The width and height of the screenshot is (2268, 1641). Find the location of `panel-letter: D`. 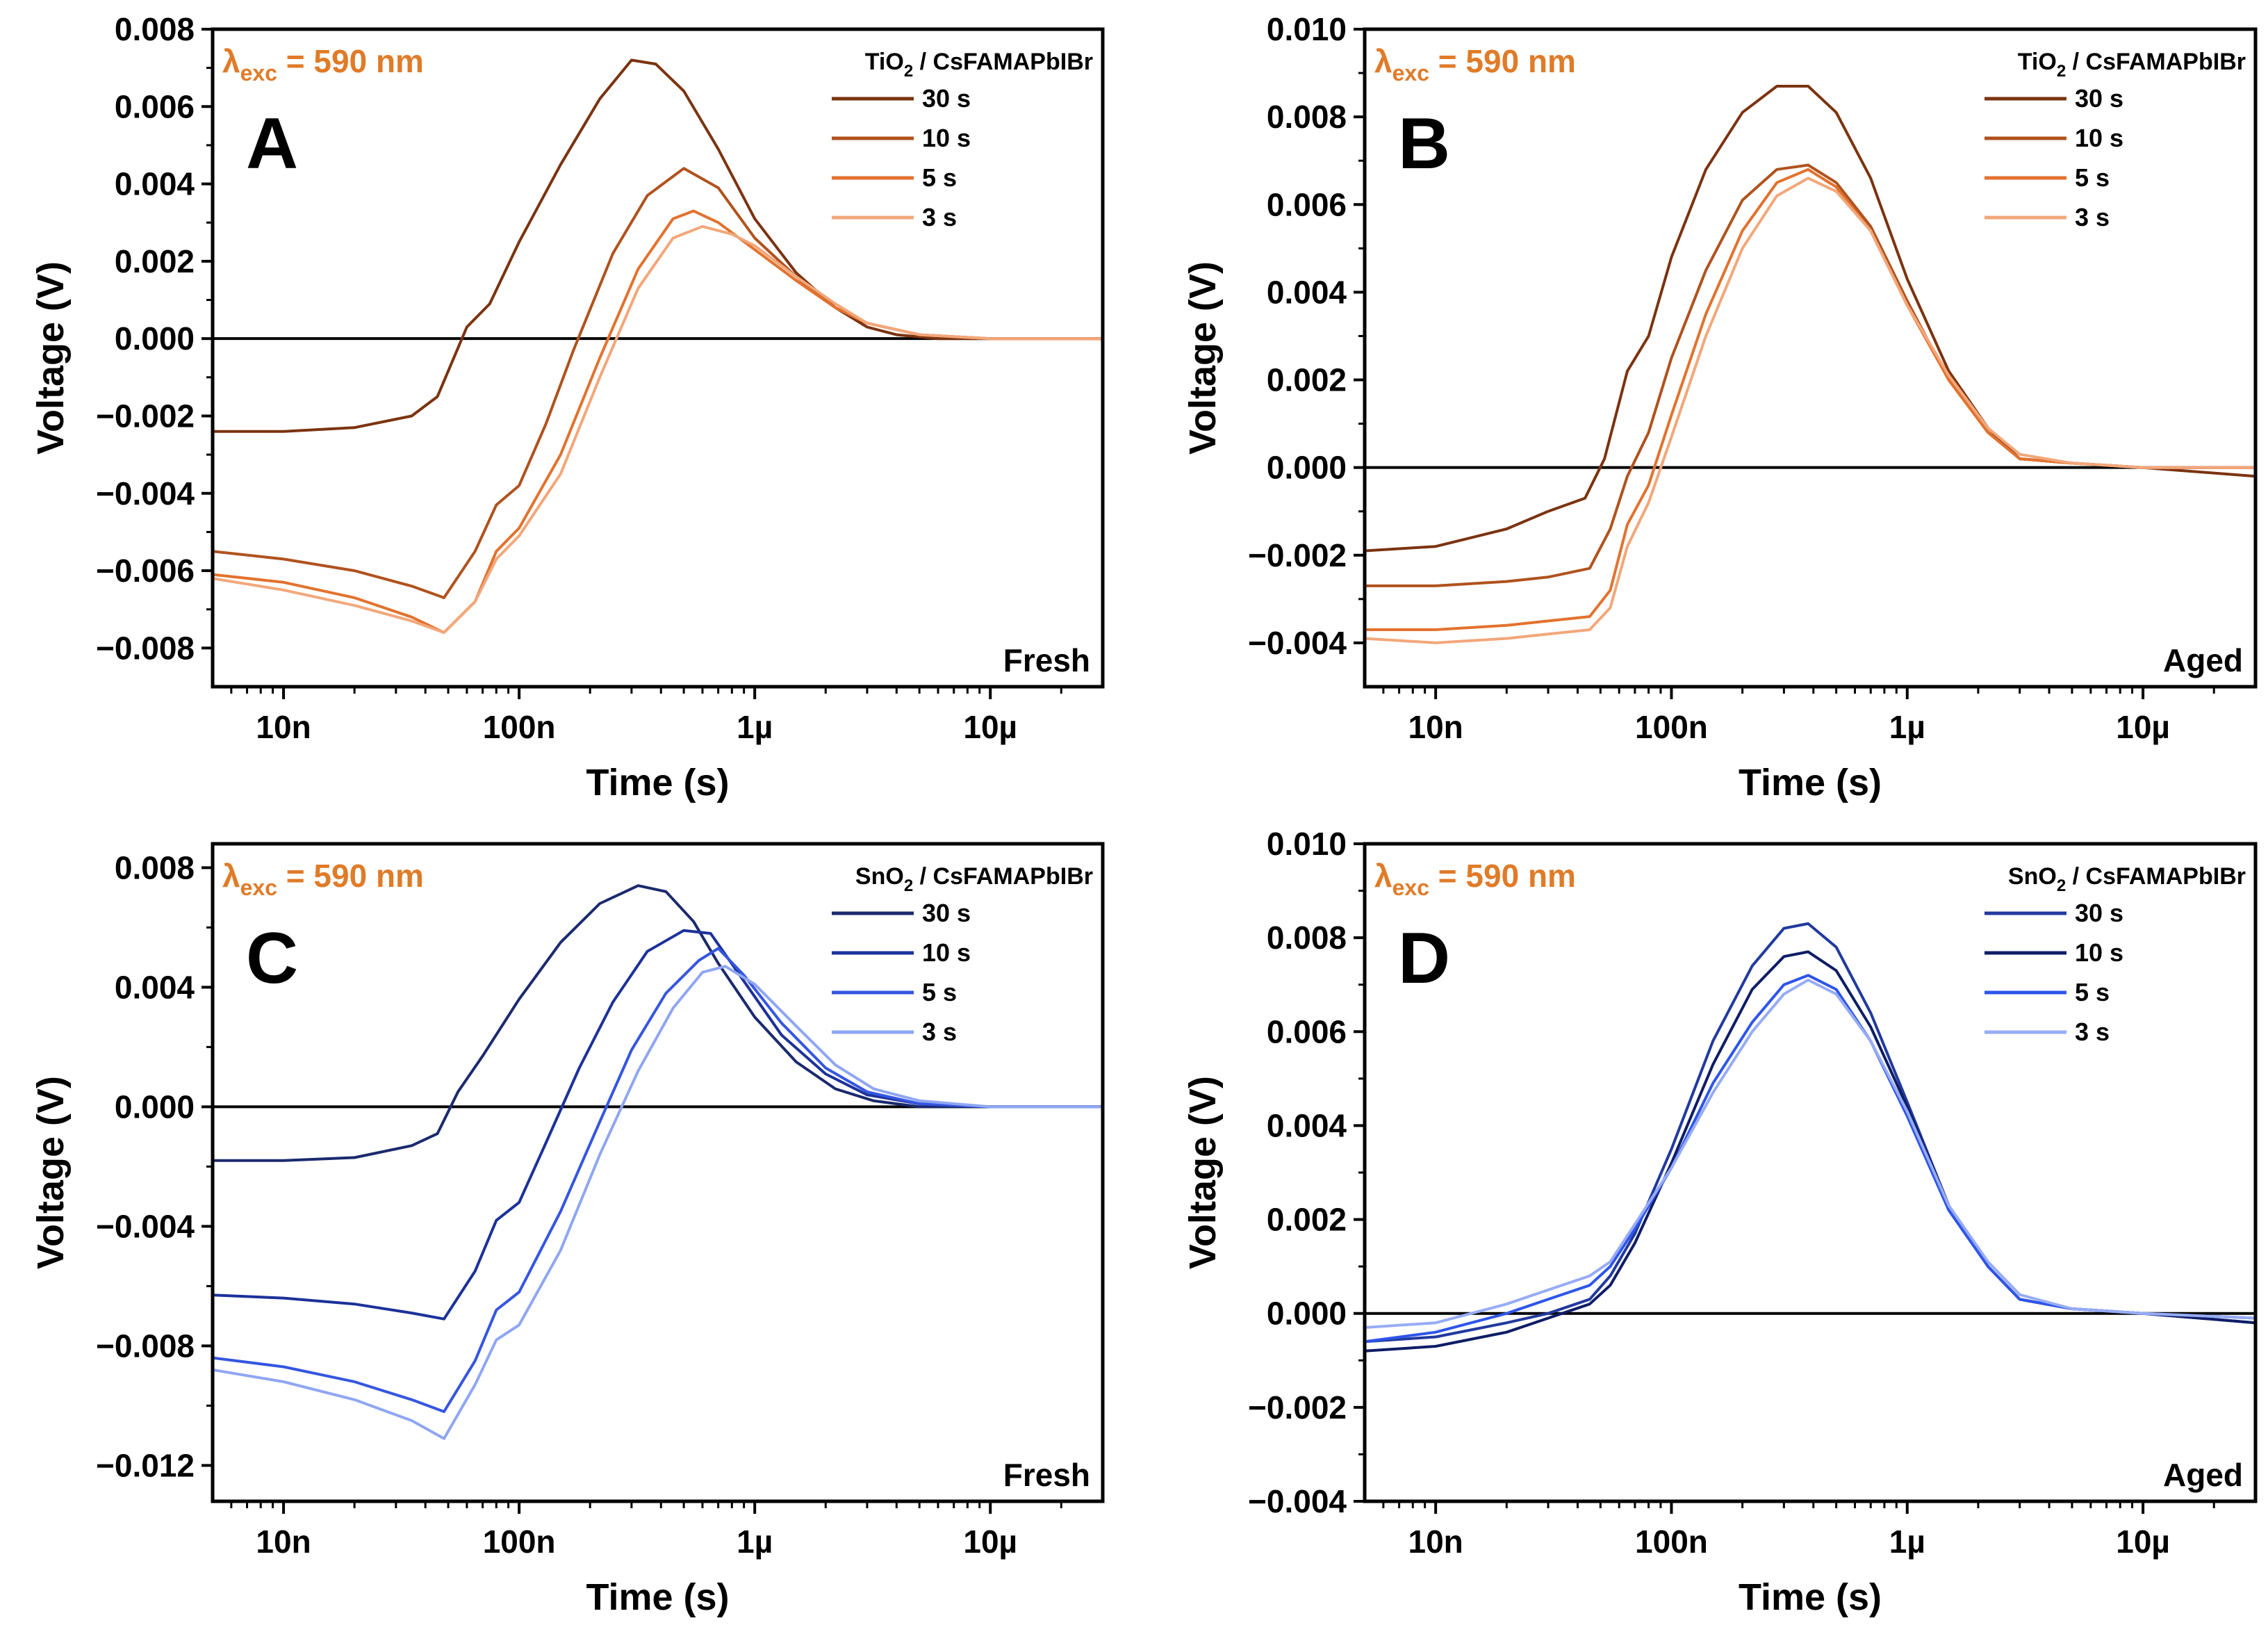

panel-letter: D is located at coordinates (1424, 958).